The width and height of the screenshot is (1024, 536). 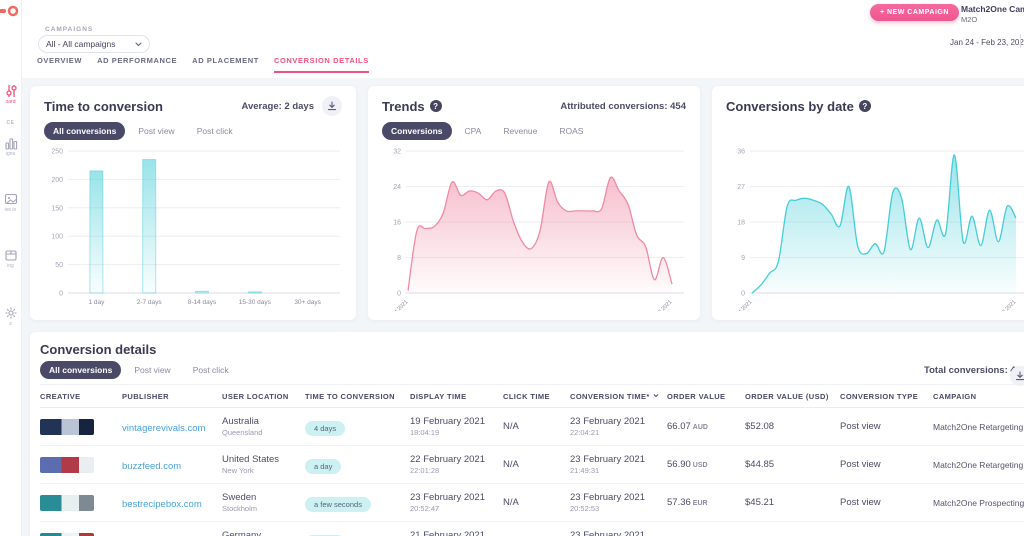 What do you see at coordinates (447, 459) in the screenshot?
I see `display-time: 22 February 2021` at bounding box center [447, 459].